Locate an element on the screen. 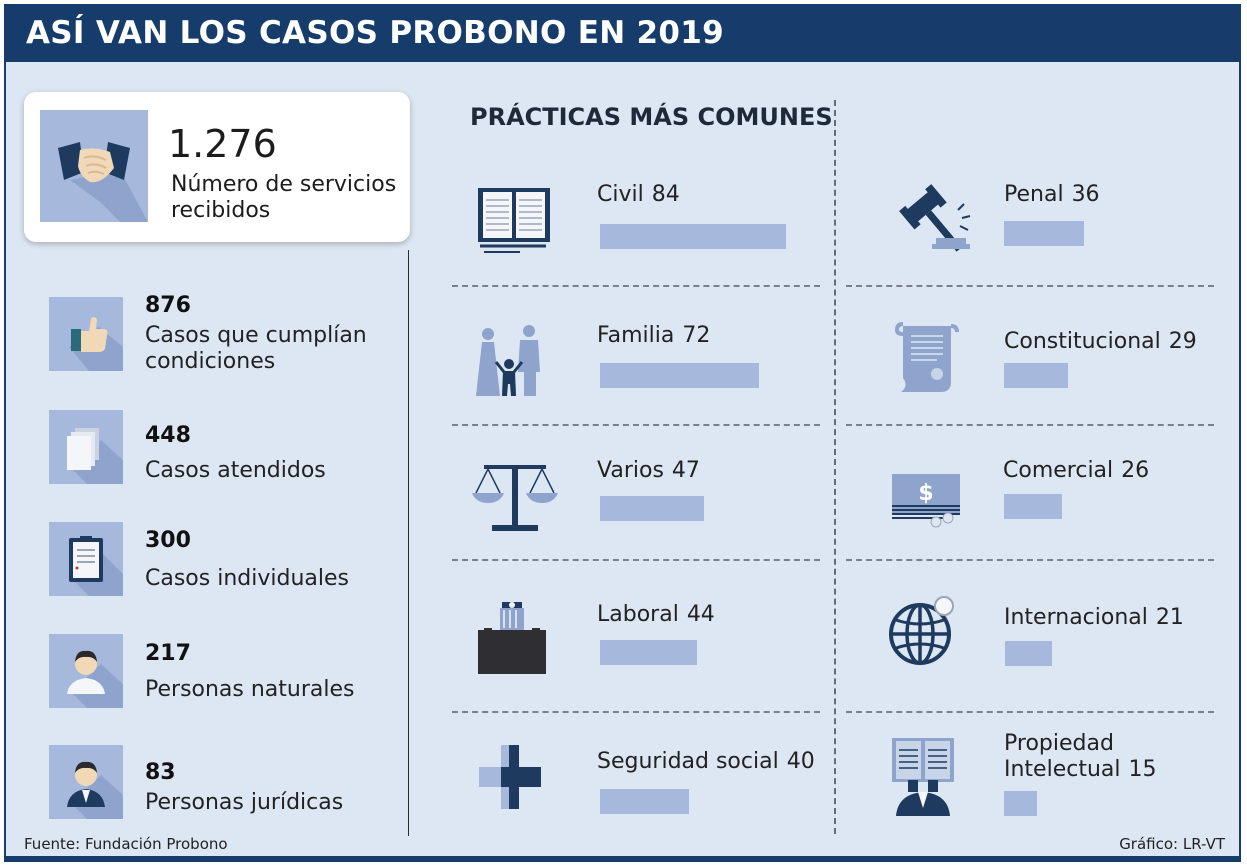 The height and width of the screenshot is (868, 1247). stat-number: 217 is located at coordinates (168, 653).